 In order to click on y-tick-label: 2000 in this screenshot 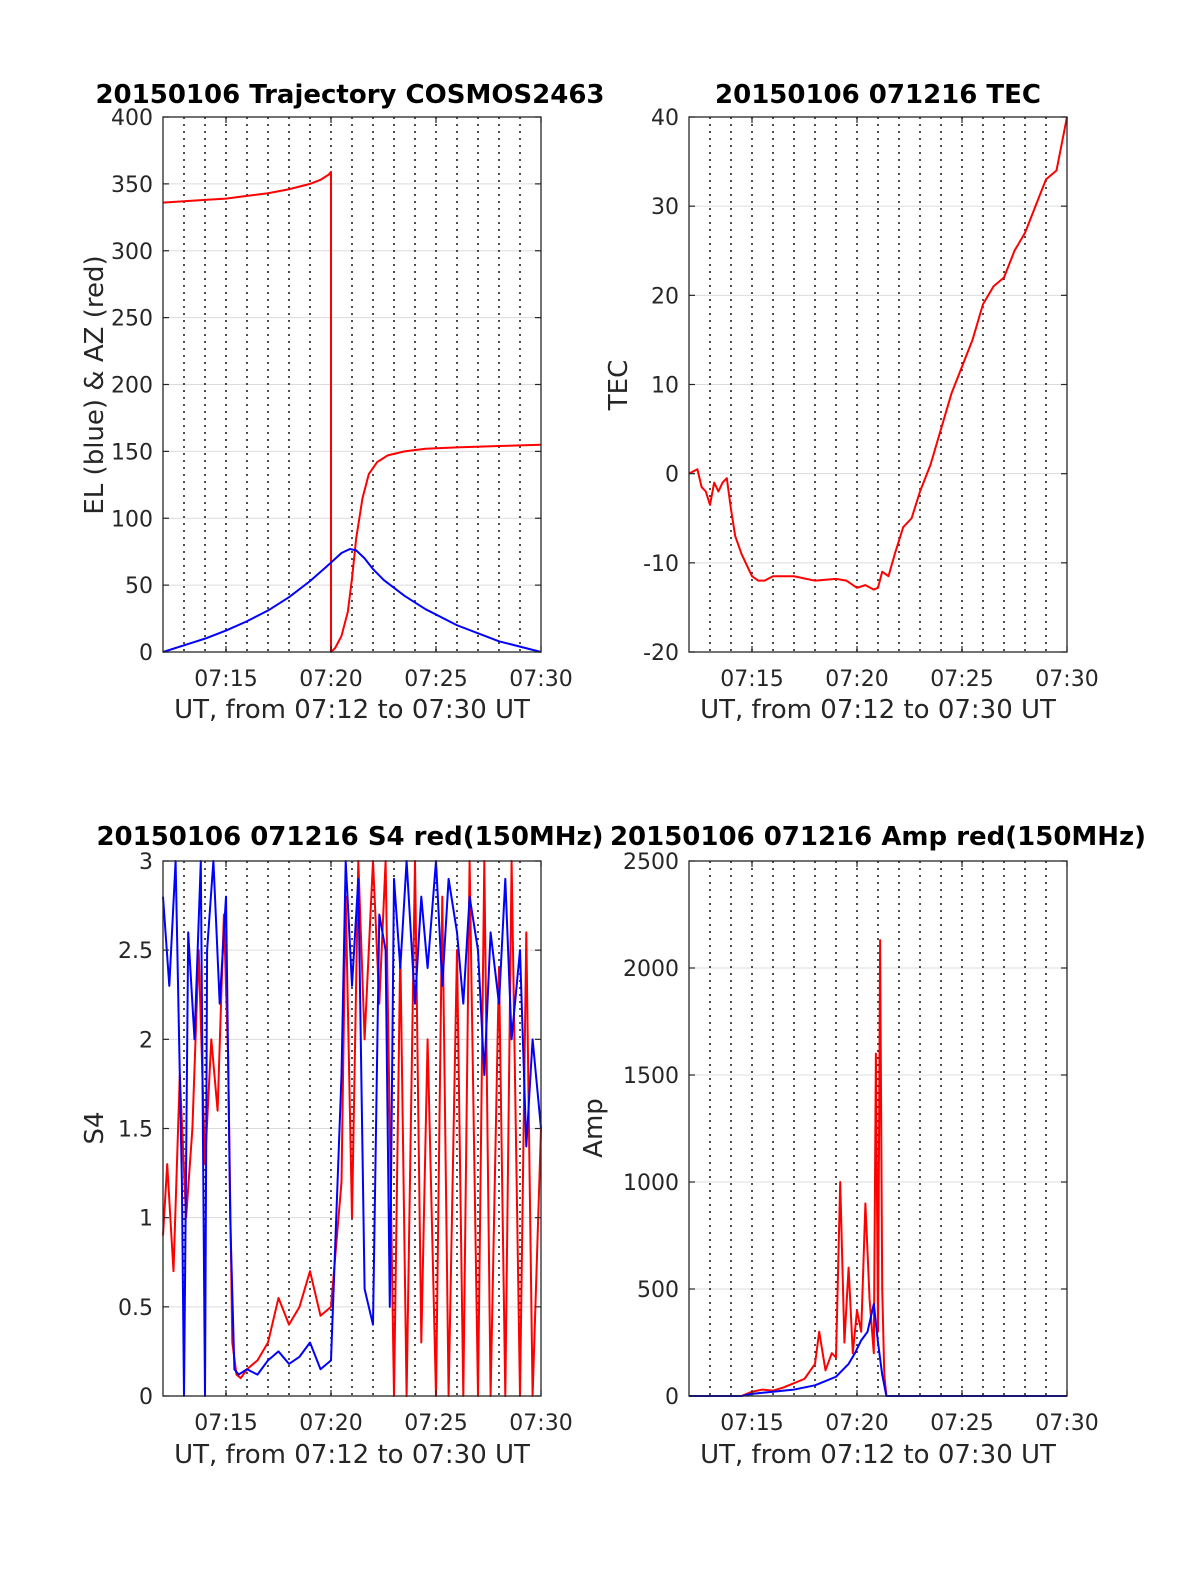, I will do `click(651, 969)`.